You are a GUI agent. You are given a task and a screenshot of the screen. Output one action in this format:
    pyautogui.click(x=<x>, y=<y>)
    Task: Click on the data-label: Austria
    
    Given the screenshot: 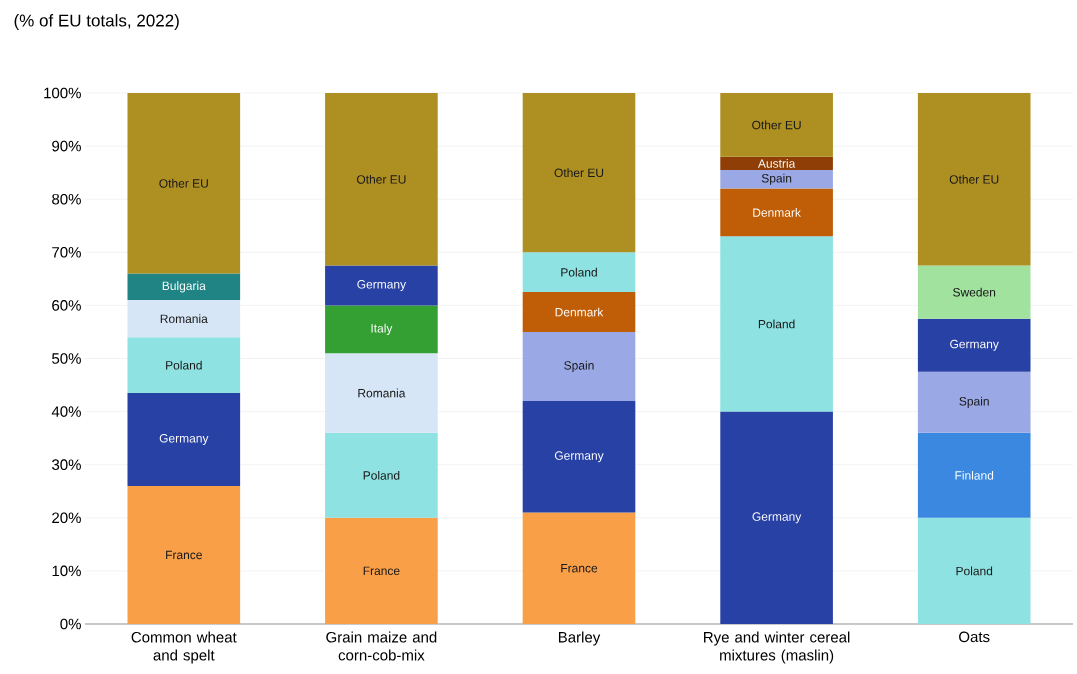 What is the action you would take?
    pyautogui.click(x=776, y=163)
    